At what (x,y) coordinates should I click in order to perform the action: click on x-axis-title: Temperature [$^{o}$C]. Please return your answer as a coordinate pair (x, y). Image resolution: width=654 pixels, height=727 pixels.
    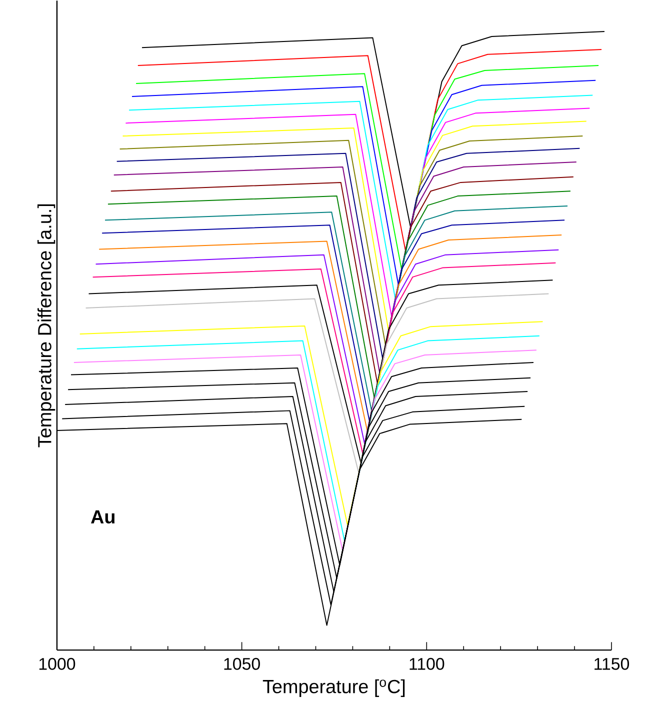
    Looking at the image, I should click on (333, 688).